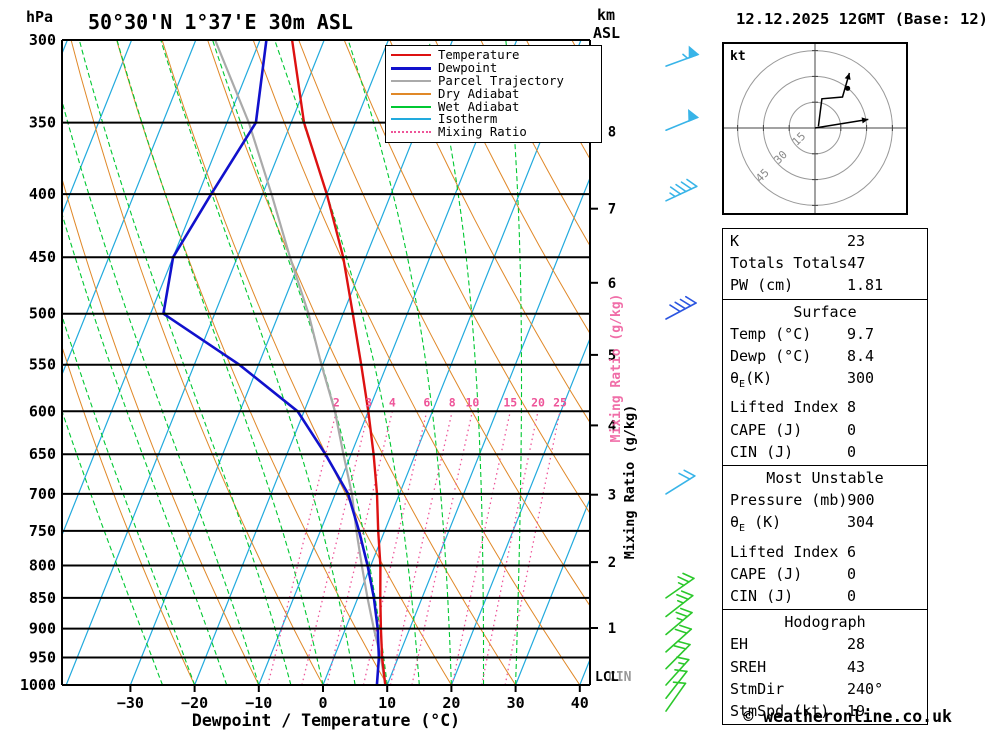  What do you see at coordinates (42, 629) in the screenshot?
I see `svg-text: 900` at bounding box center [42, 629].